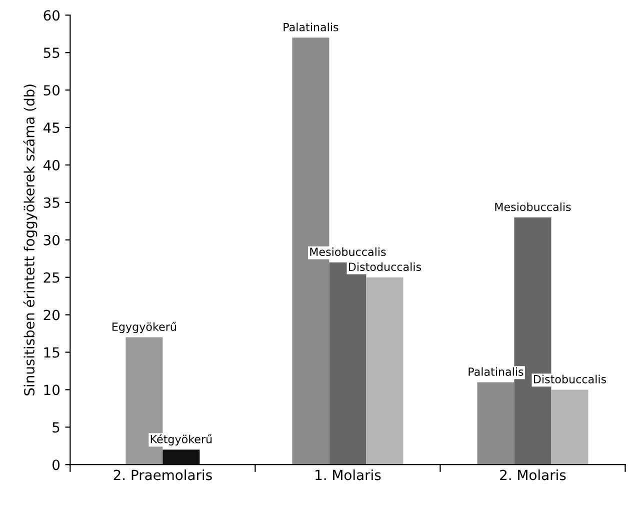 The height and width of the screenshot is (505, 638). What do you see at coordinates (30, 240) in the screenshot?
I see `y-axis-title: Sinusitisben érintett foggyökerek száma (db)` at bounding box center [30, 240].